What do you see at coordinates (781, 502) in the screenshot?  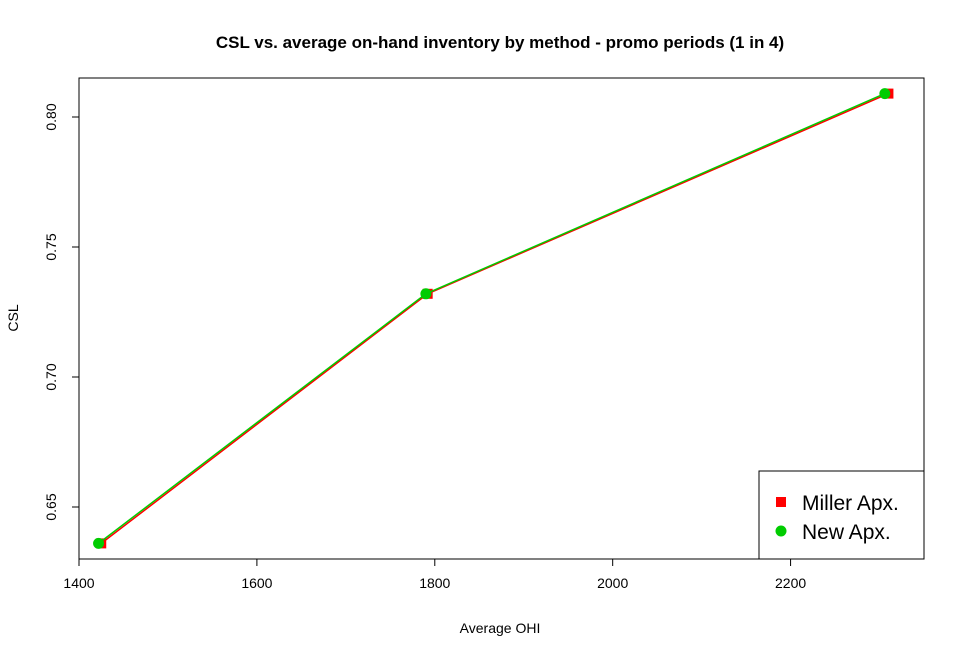 I see `legend-marker-square` at bounding box center [781, 502].